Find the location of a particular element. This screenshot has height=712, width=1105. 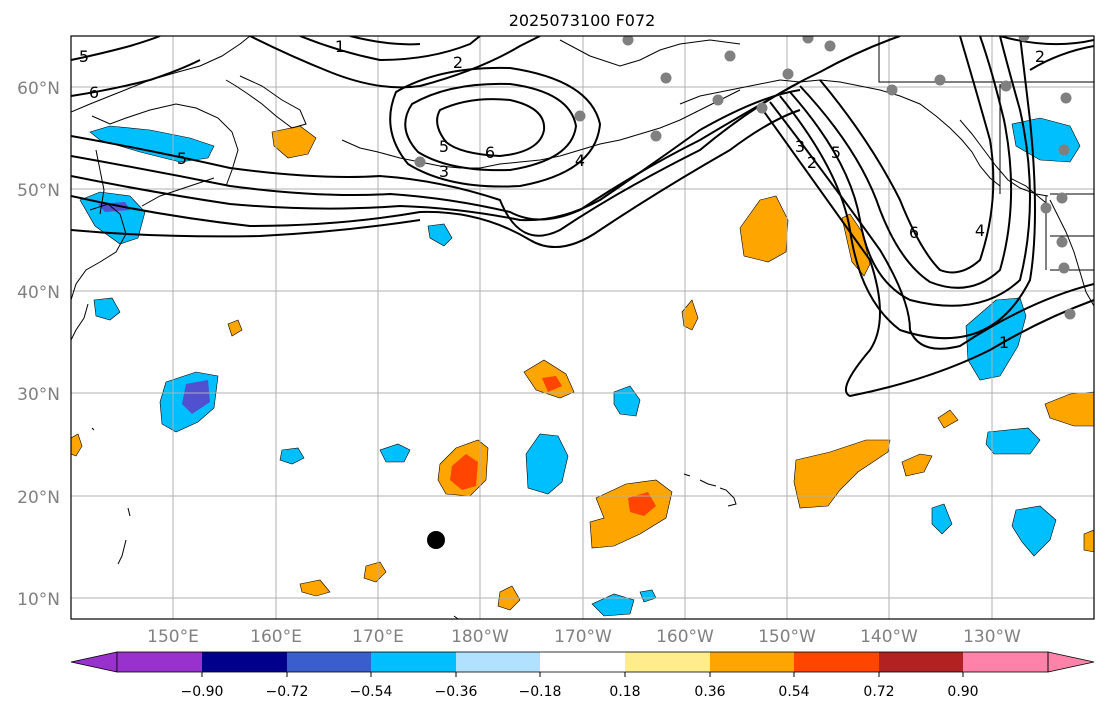

japan-east is located at coordinates (80, 322).